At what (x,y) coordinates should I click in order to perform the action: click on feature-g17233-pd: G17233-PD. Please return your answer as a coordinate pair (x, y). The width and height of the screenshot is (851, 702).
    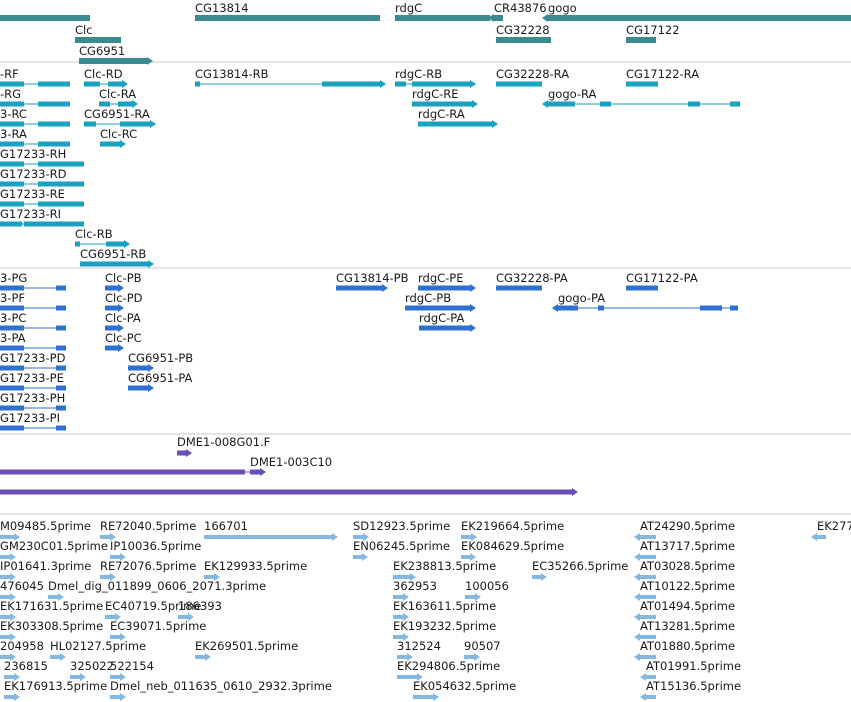
    Looking at the image, I should click on (33, 361).